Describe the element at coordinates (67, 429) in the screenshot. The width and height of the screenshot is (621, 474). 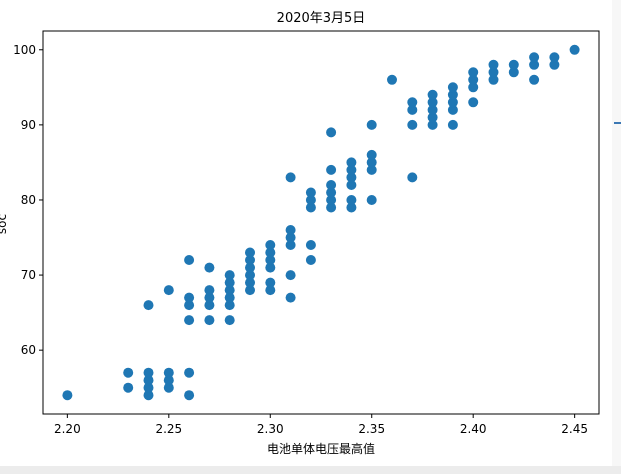
I see `x-tick-label: 2.20` at that location.